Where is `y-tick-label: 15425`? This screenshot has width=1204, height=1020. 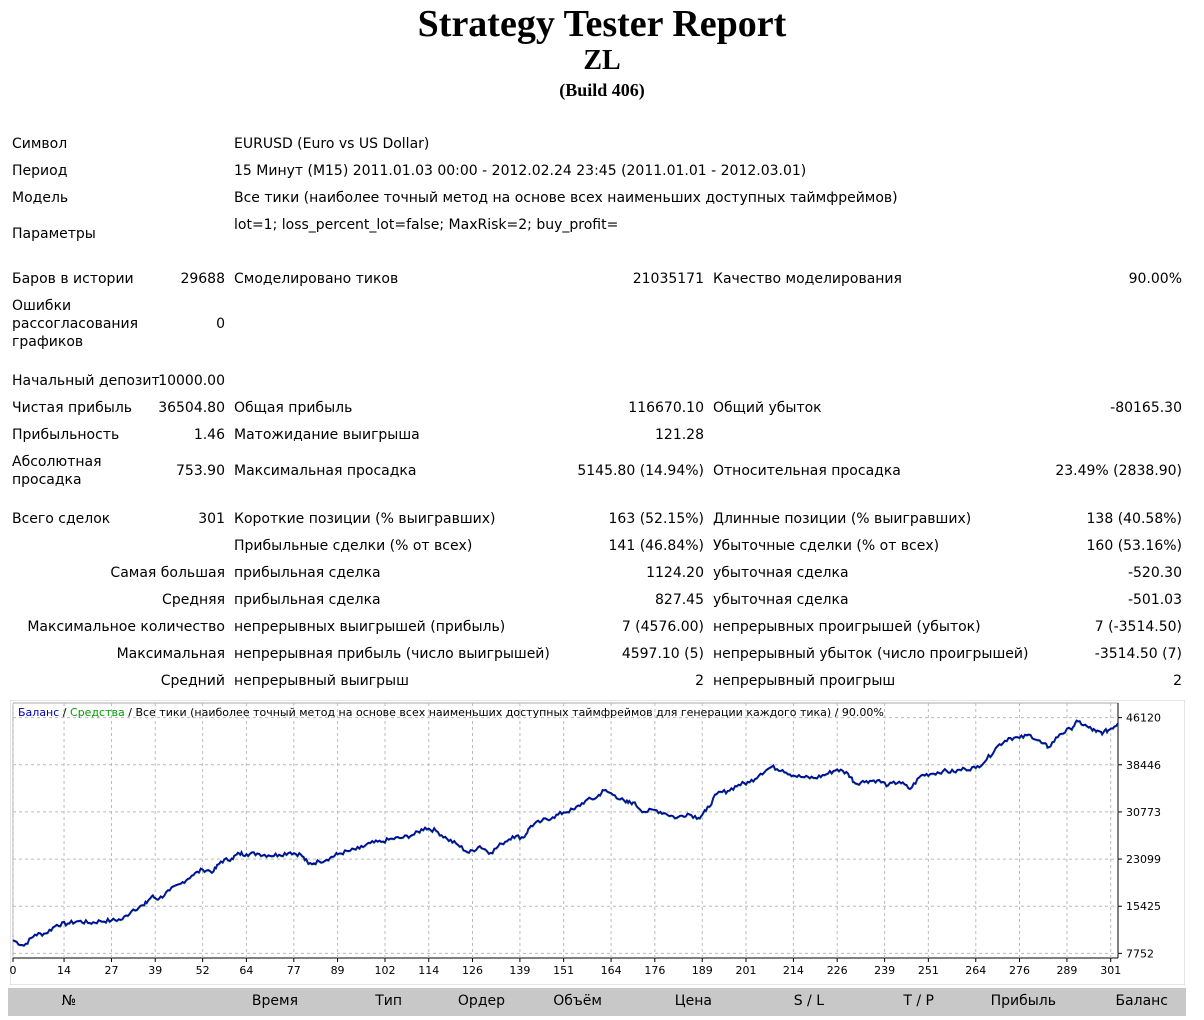 y-tick-label: 15425 is located at coordinates (1143, 906).